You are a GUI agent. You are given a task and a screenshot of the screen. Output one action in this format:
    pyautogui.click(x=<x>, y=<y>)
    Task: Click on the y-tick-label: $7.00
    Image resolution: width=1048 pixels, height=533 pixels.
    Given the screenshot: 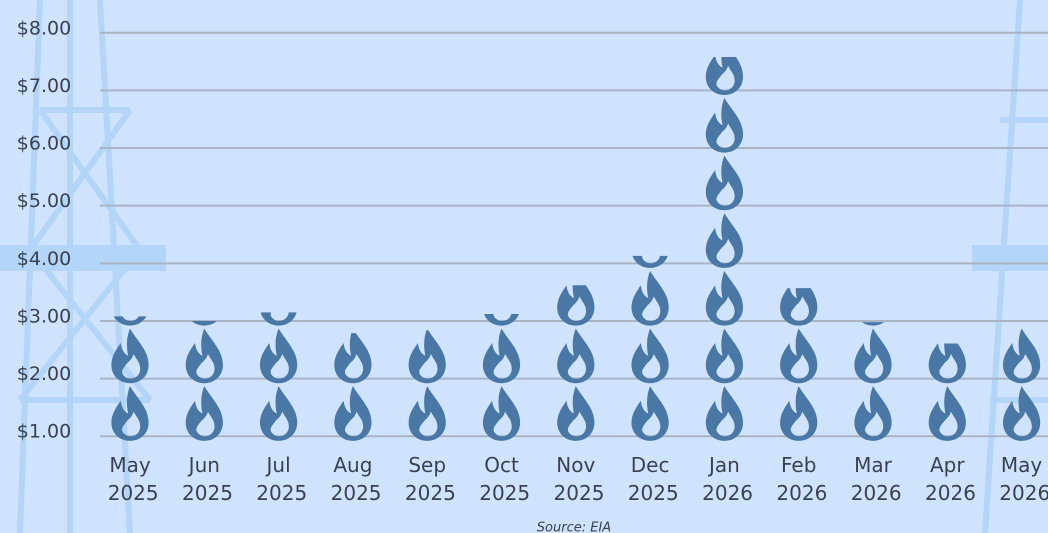 What is the action you would take?
    pyautogui.click(x=44, y=86)
    